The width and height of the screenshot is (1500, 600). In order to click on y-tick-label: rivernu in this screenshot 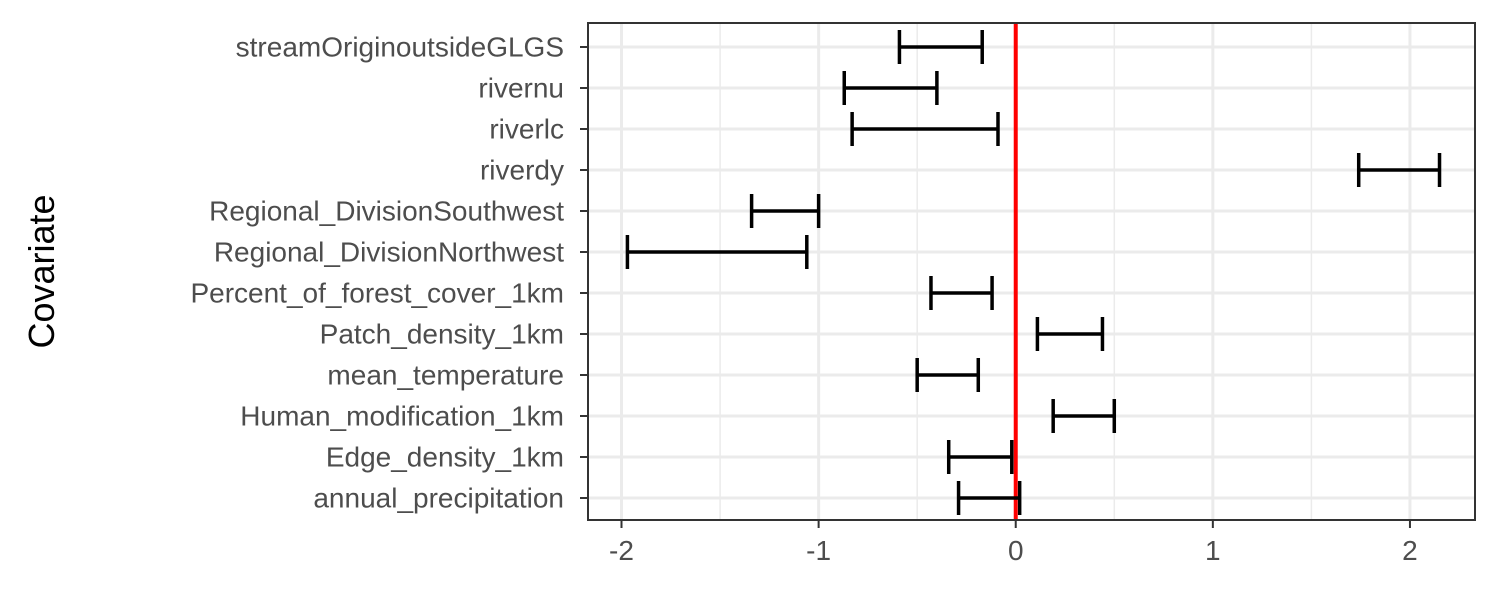, I will do `click(521, 88)`.